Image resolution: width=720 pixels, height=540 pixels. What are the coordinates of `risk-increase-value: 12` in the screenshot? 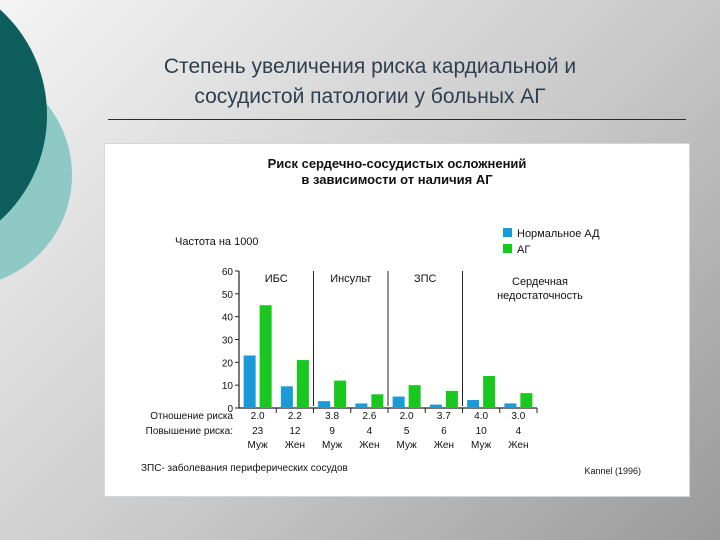 It's located at (295, 431).